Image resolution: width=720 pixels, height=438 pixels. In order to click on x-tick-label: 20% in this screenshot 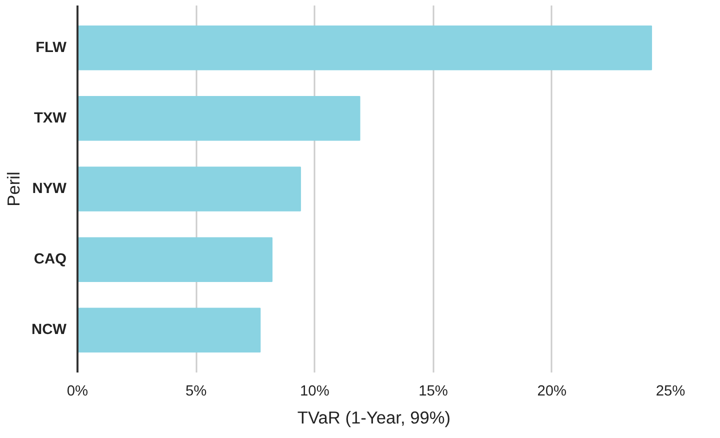, I will do `click(552, 392)`.